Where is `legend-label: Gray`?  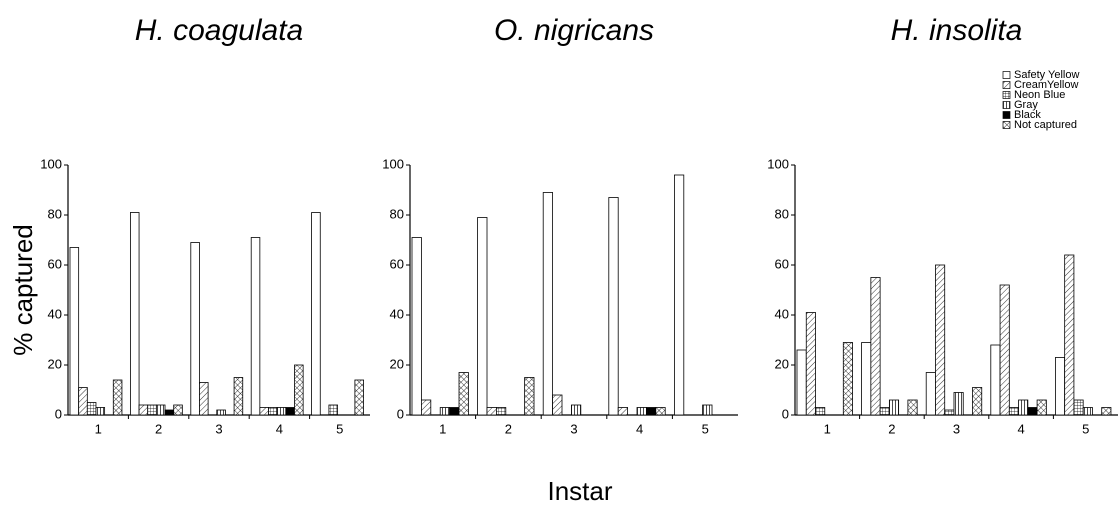
legend-label: Gray is located at coordinates (1026, 105).